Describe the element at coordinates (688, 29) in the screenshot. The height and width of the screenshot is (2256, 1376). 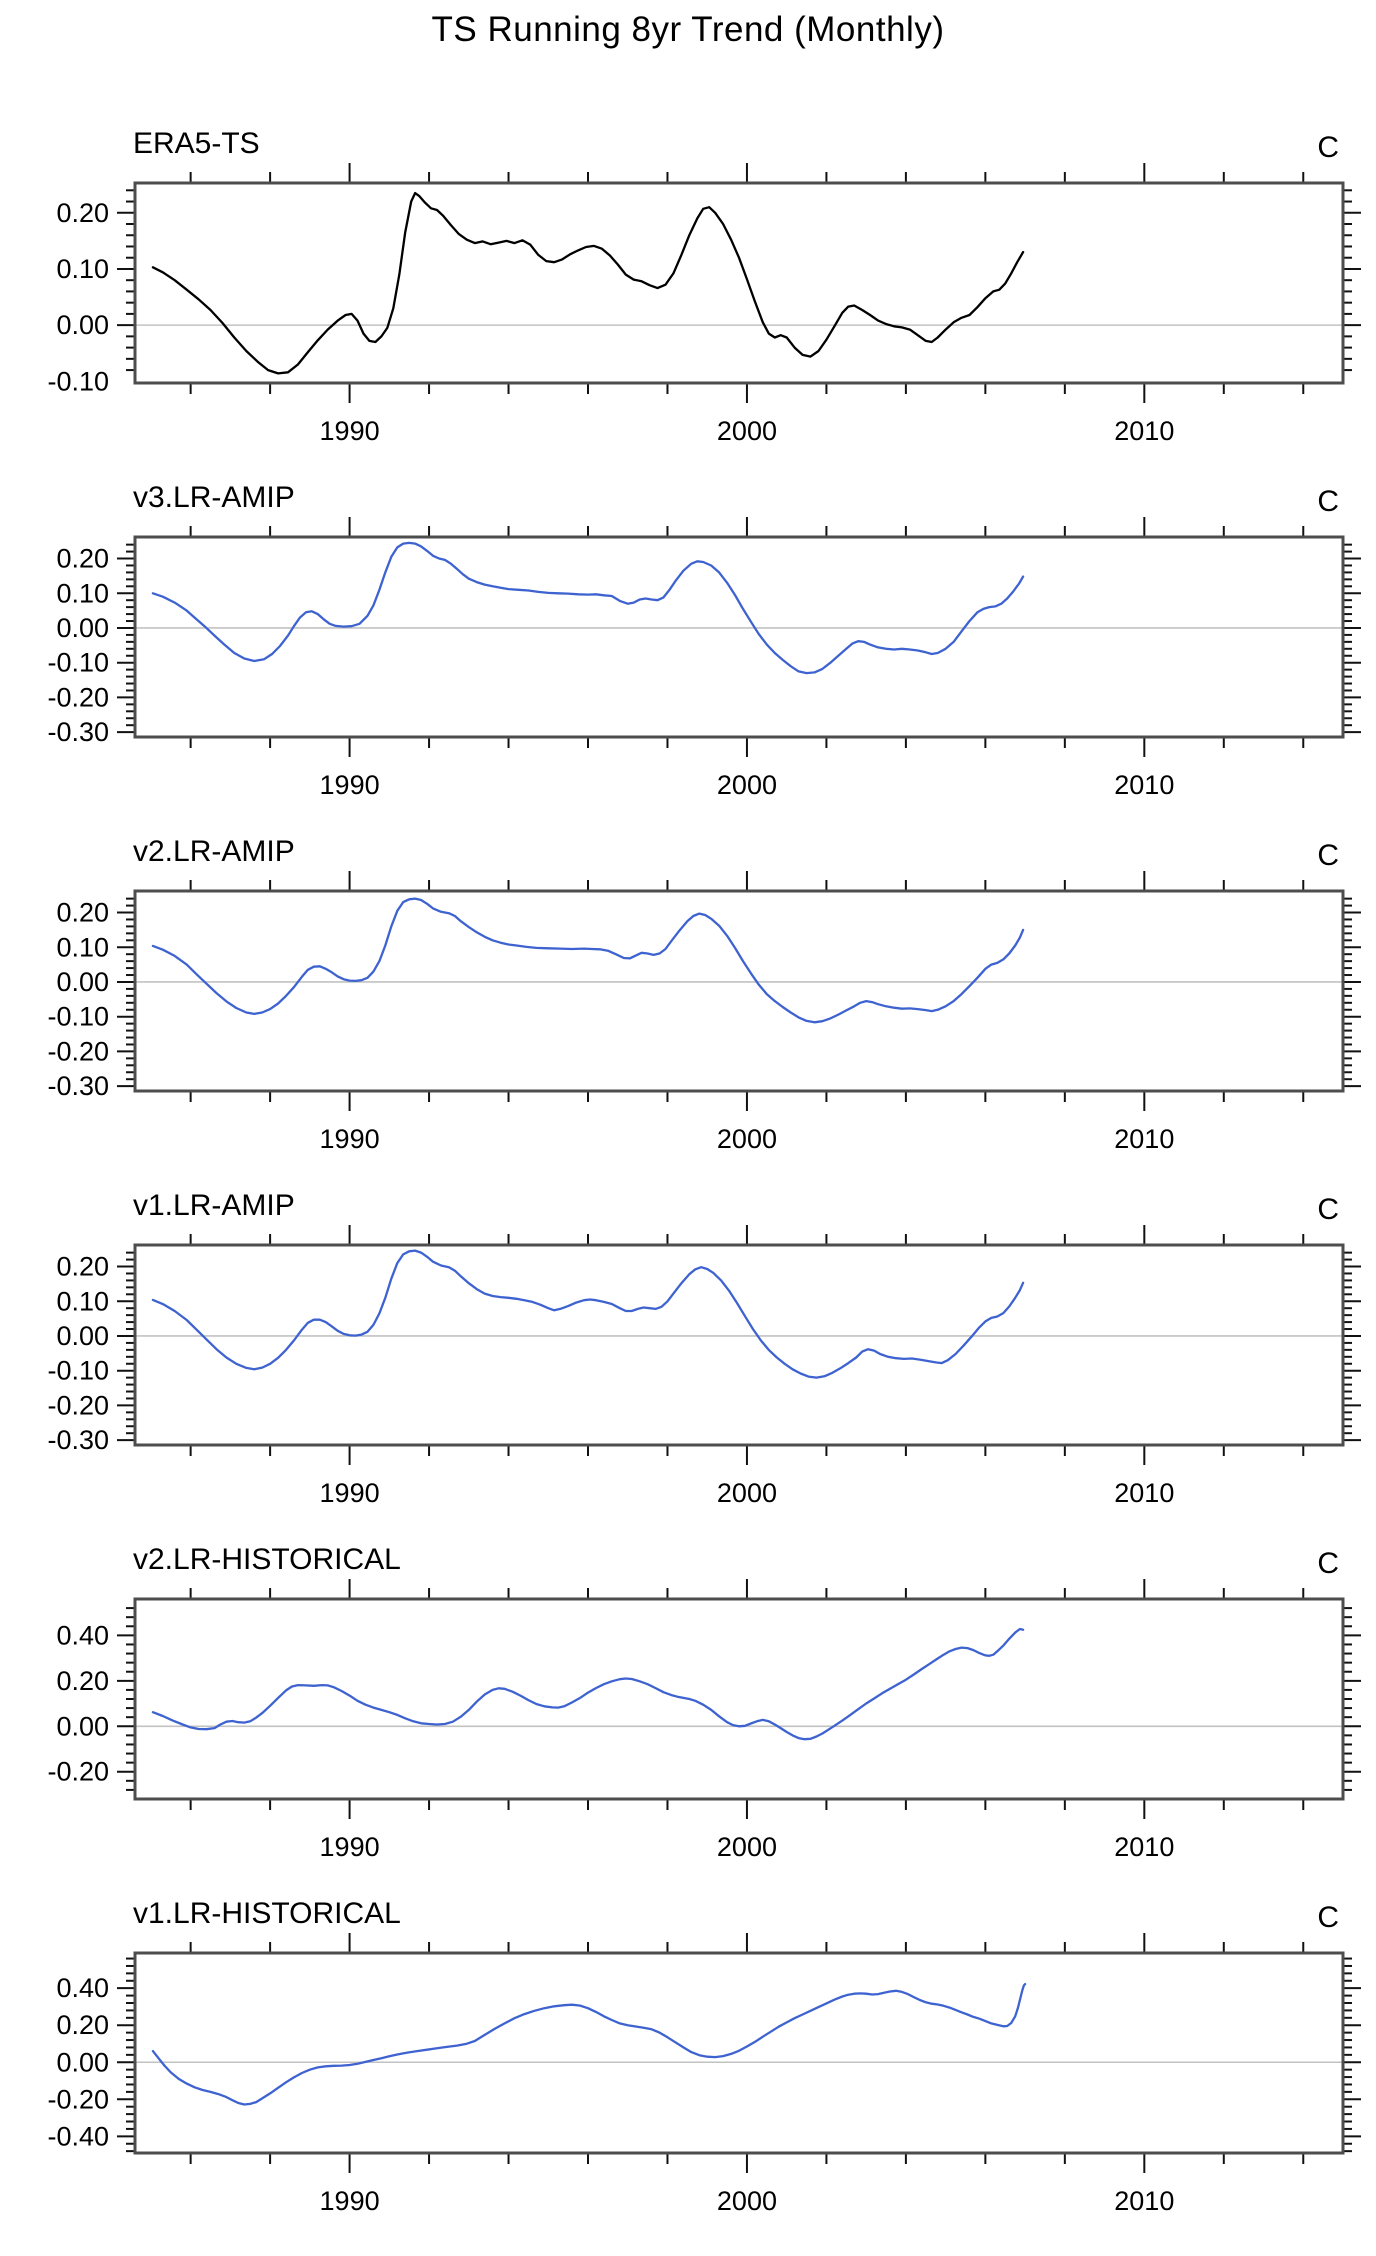
I see `figure-title: TS Running 8yr Trend (Monthly)` at that location.